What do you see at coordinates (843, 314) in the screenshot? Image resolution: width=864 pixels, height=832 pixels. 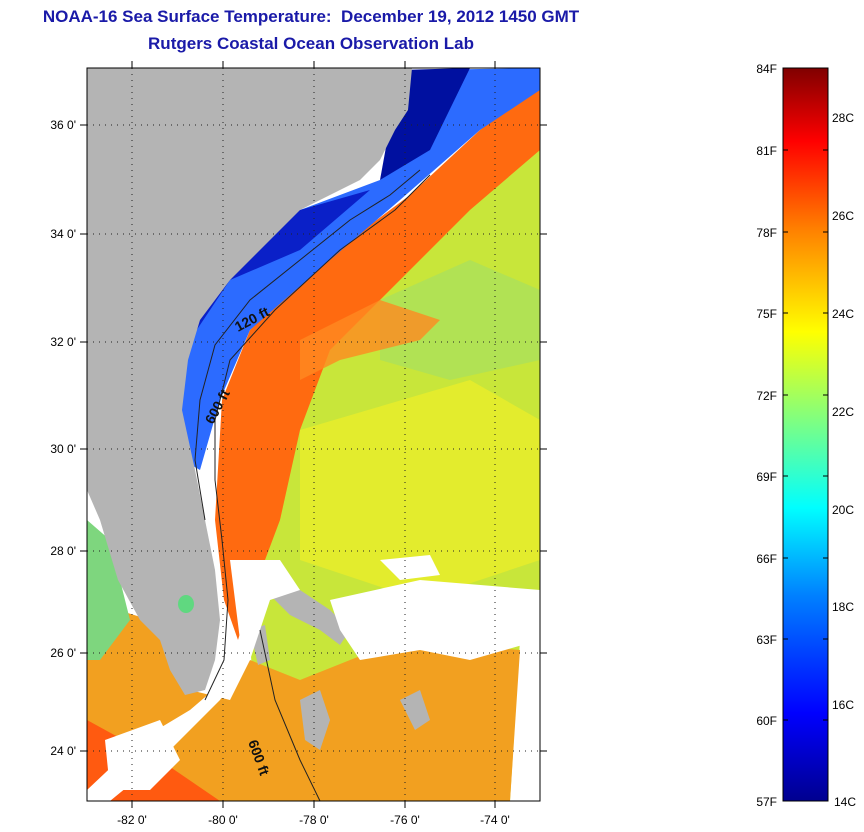 I see `colorbar-label-24c: 24C` at bounding box center [843, 314].